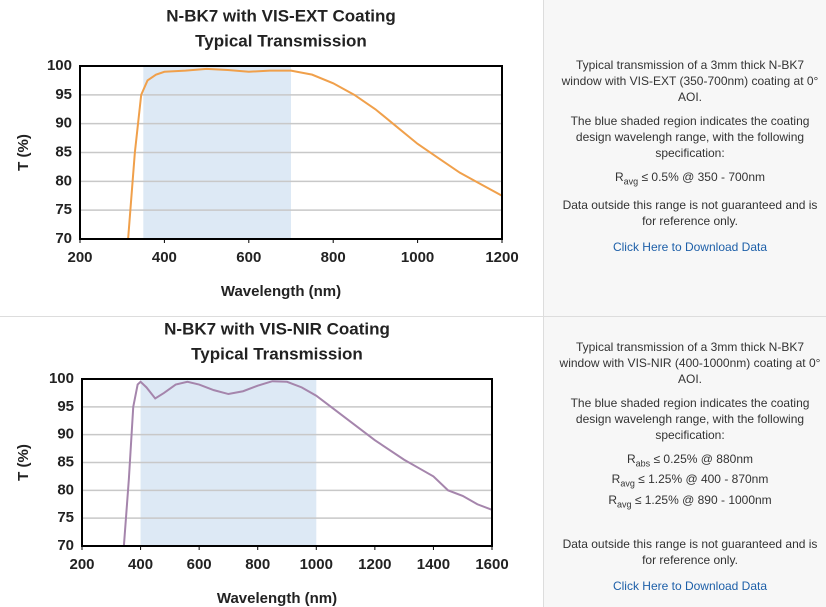 The height and width of the screenshot is (607, 826). Describe the element at coordinates (701, 479) in the screenshot. I see `spec-text: ≤ 1.25% @ 400 - 870nm` at that location.